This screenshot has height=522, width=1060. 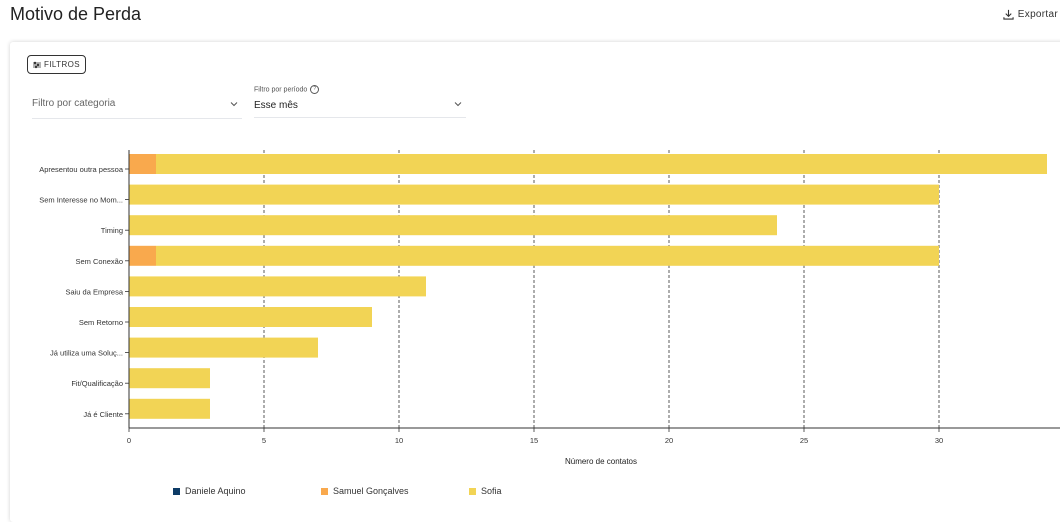 What do you see at coordinates (37, 64) in the screenshot?
I see `sliders-icon` at bounding box center [37, 64].